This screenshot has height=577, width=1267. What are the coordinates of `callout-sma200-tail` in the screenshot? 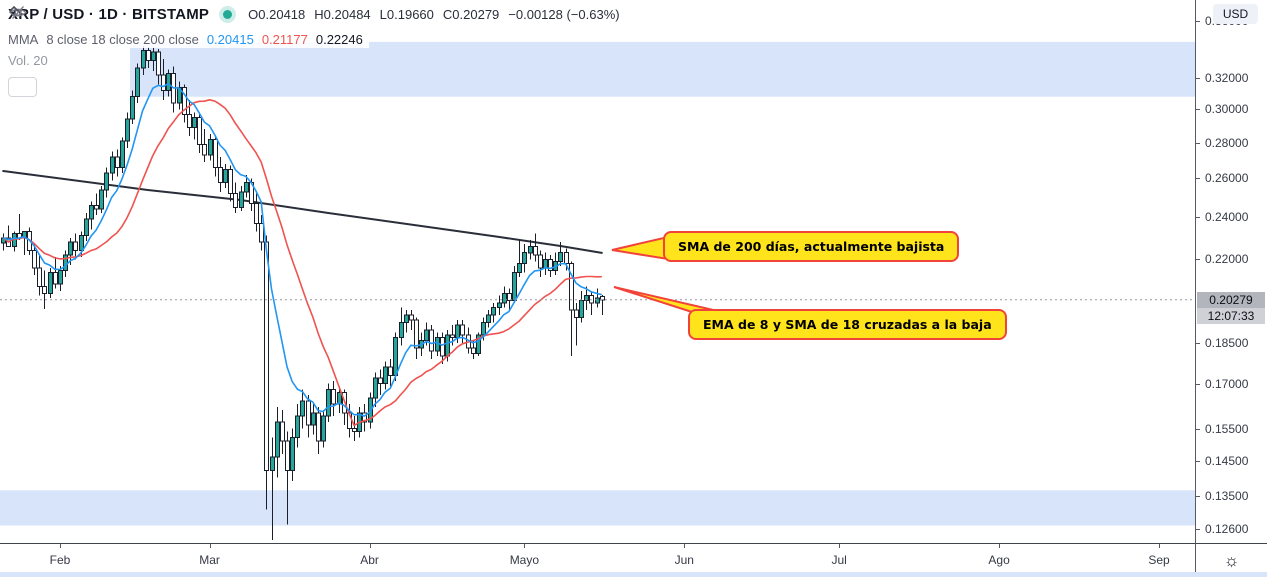 It's located at (640, 248).